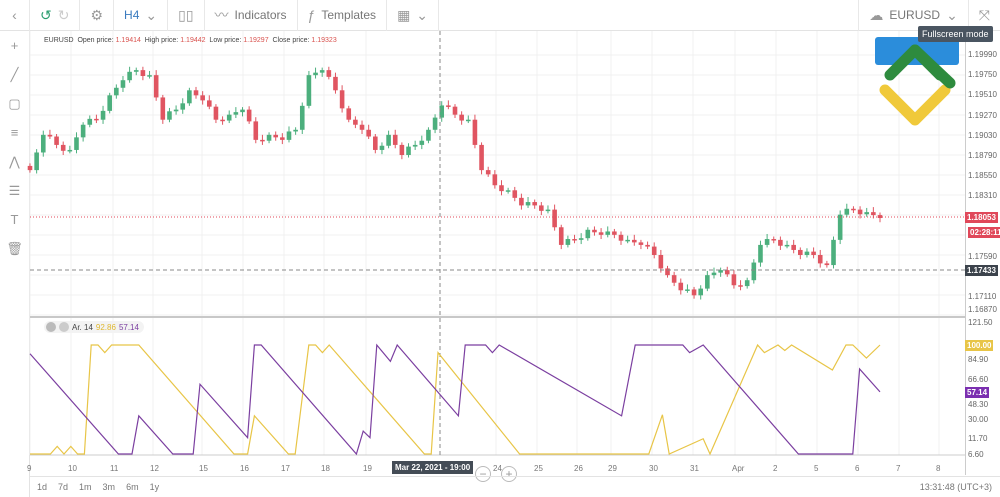 This screenshot has height=497, width=1000. I want to click on timeframe-select: H4 ⌄, so click(141, 15).